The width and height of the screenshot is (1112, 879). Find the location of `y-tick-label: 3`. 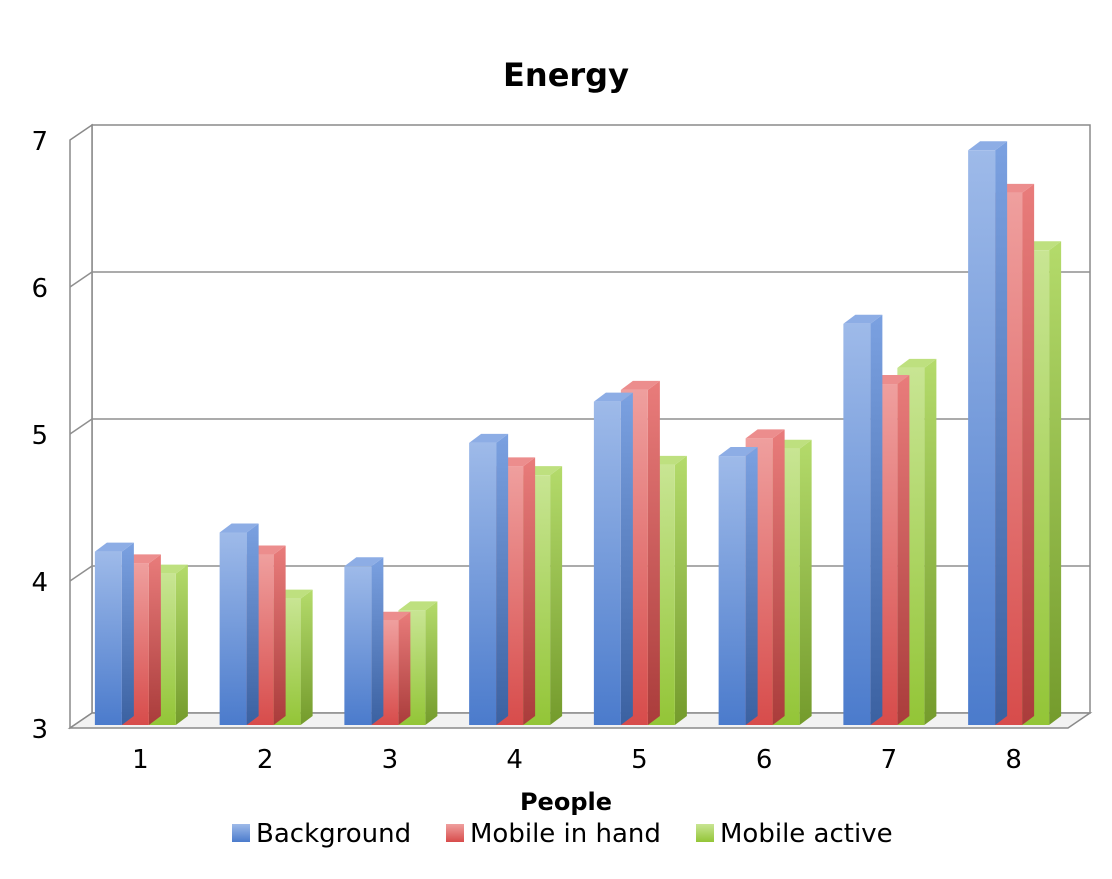

y-tick-label: 3 is located at coordinates (39, 730).